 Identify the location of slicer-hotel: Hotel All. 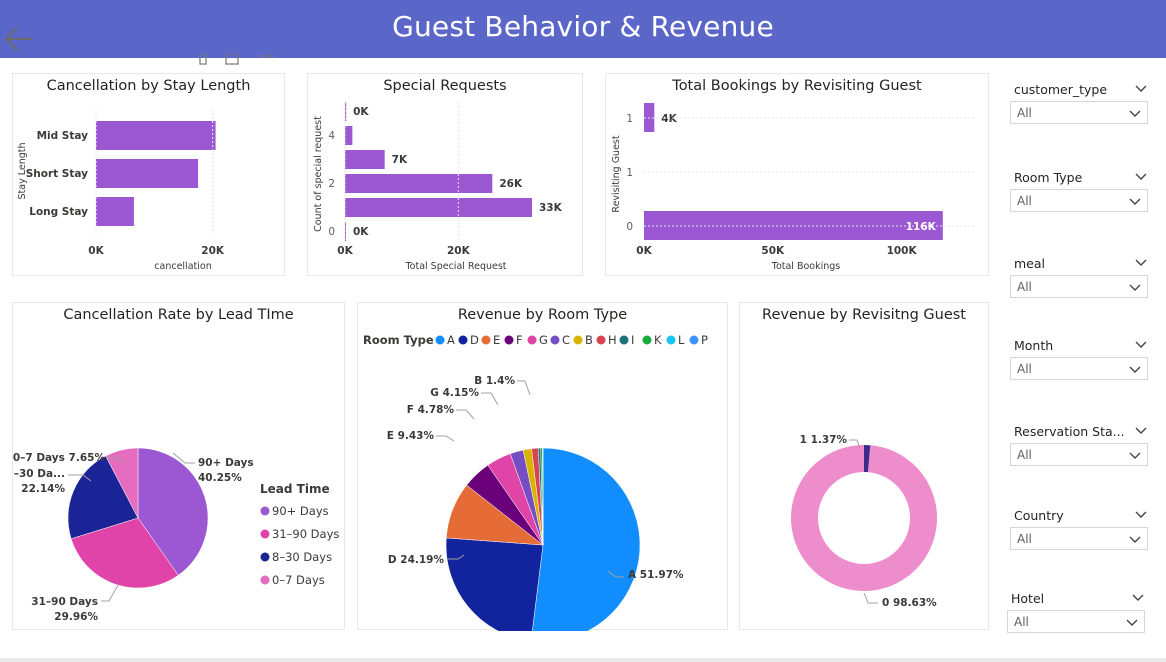
(1077, 616).